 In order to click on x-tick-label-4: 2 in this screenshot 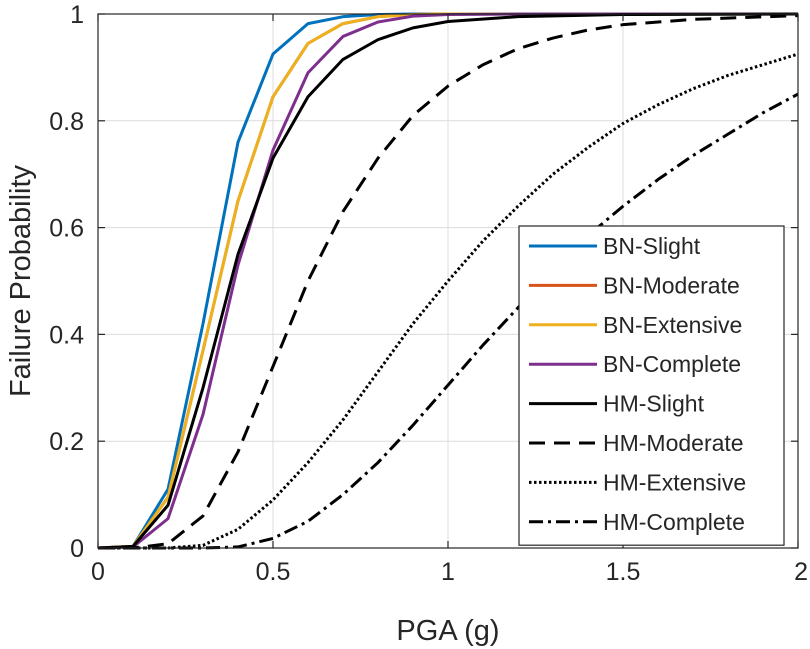, I will do `click(801, 572)`.